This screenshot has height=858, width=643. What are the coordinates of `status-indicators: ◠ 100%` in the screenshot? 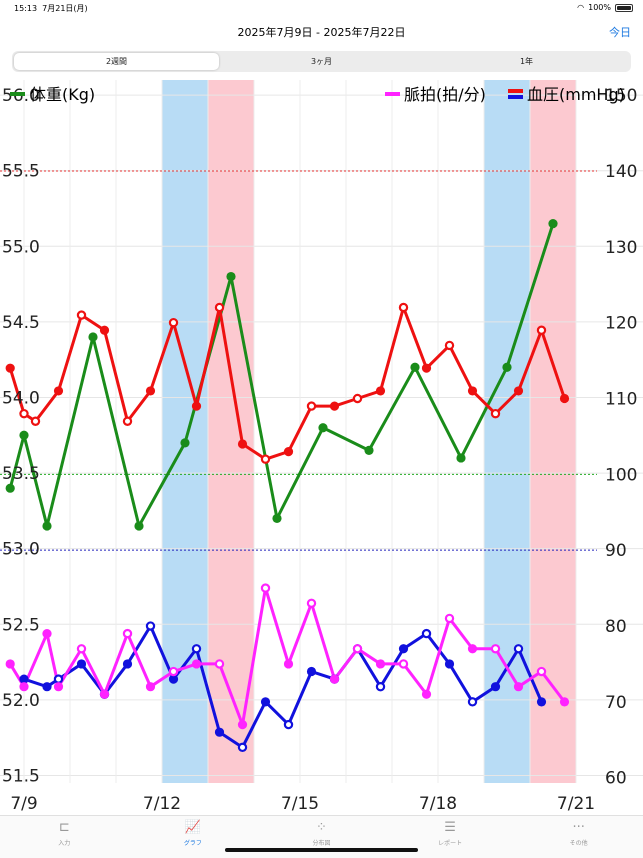 It's located at (605, 7).